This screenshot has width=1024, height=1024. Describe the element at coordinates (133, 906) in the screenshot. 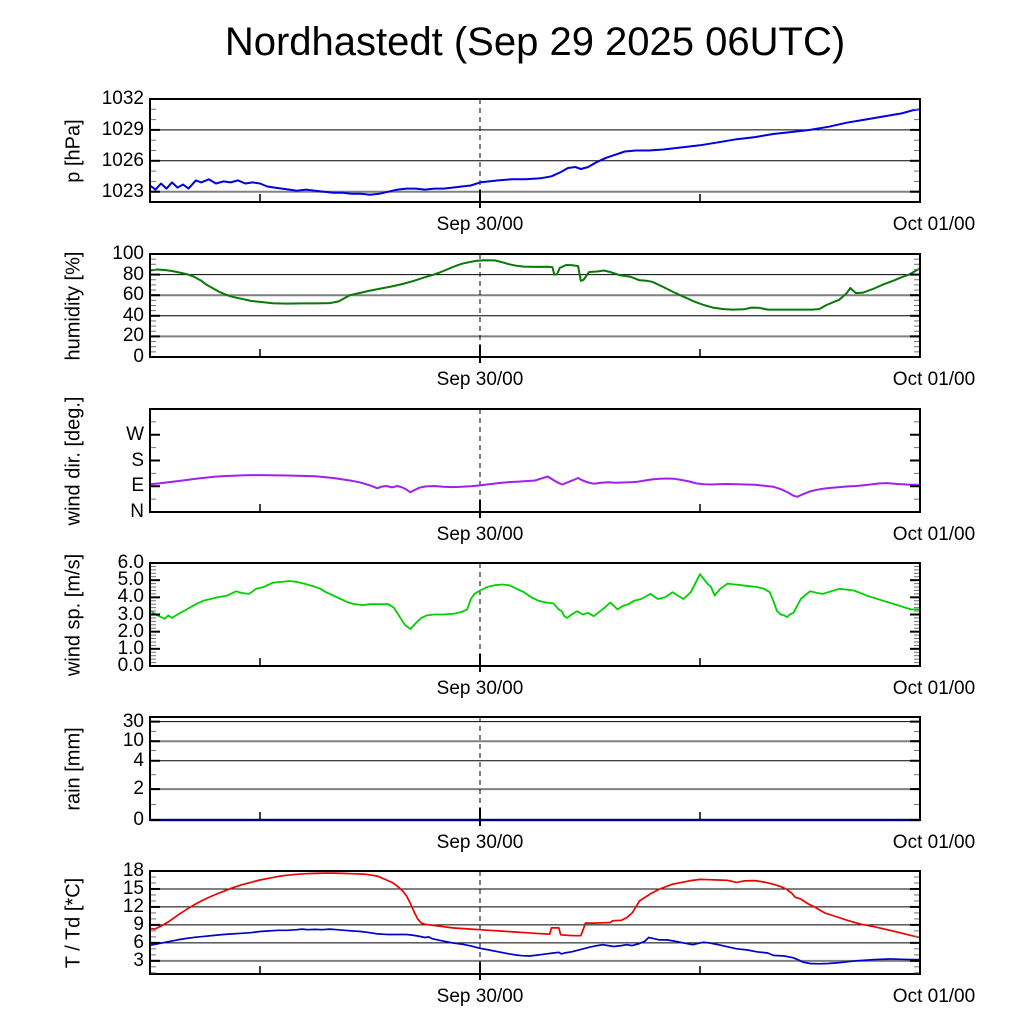

I see `y-tick-label-temperature-dewpoint: 12` at that location.